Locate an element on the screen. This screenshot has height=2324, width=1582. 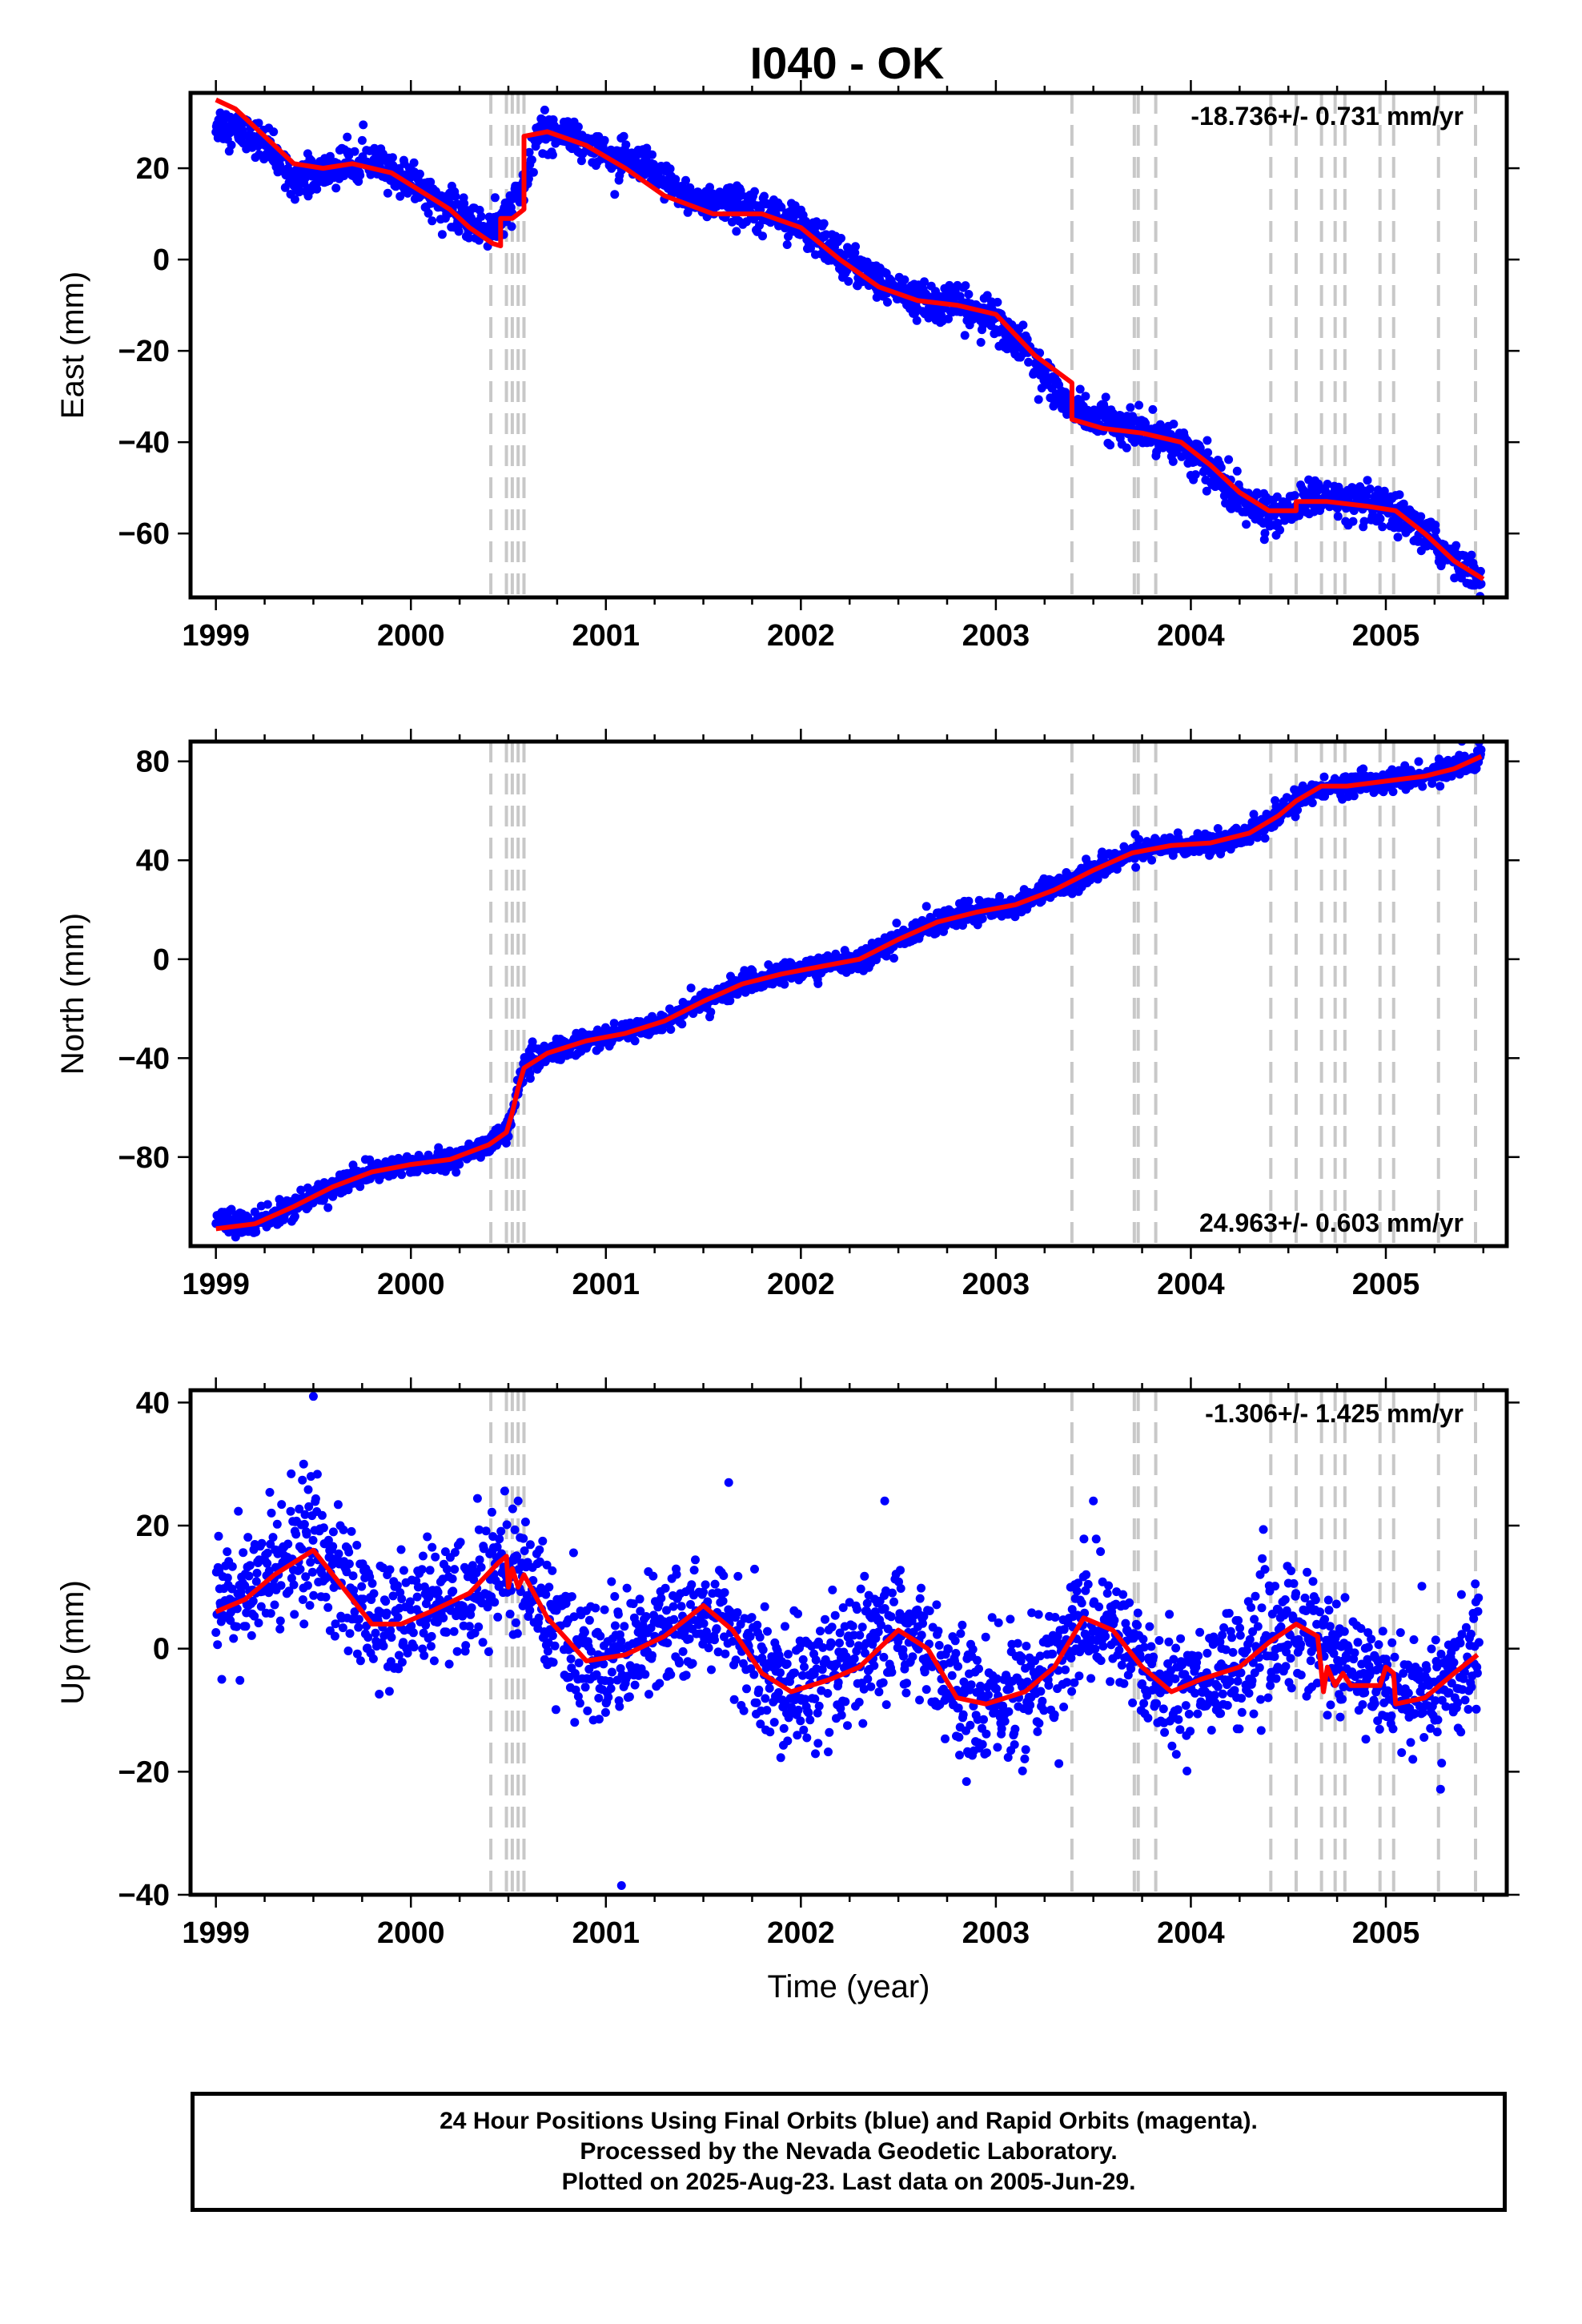
y-tick-label: −40 is located at coordinates (144, 443).